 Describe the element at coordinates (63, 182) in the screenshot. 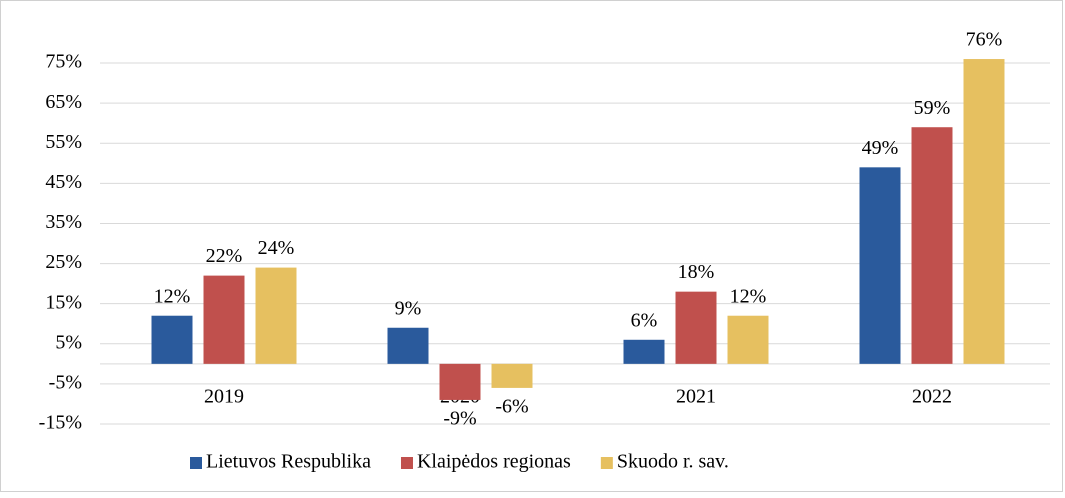

I see `y-tick-label: 45%` at that location.